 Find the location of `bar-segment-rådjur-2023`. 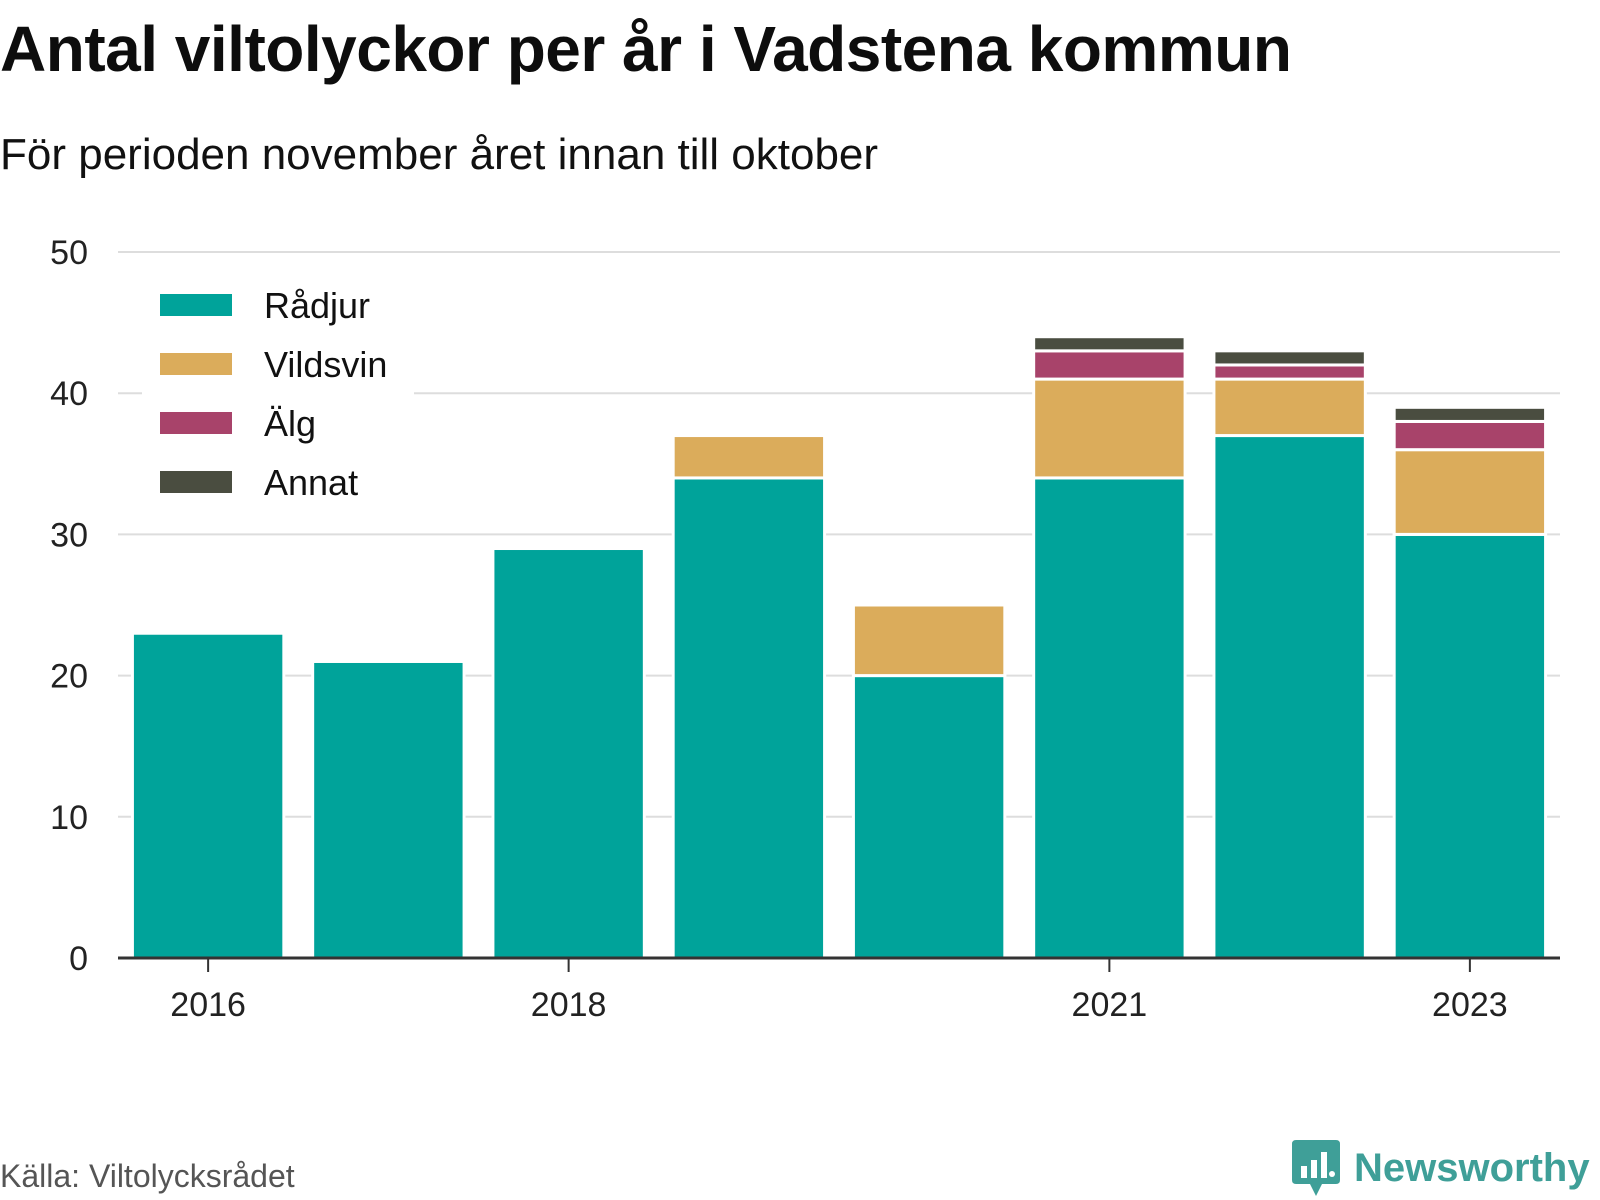

bar-segment-rådjur-2023 is located at coordinates (1470, 746).